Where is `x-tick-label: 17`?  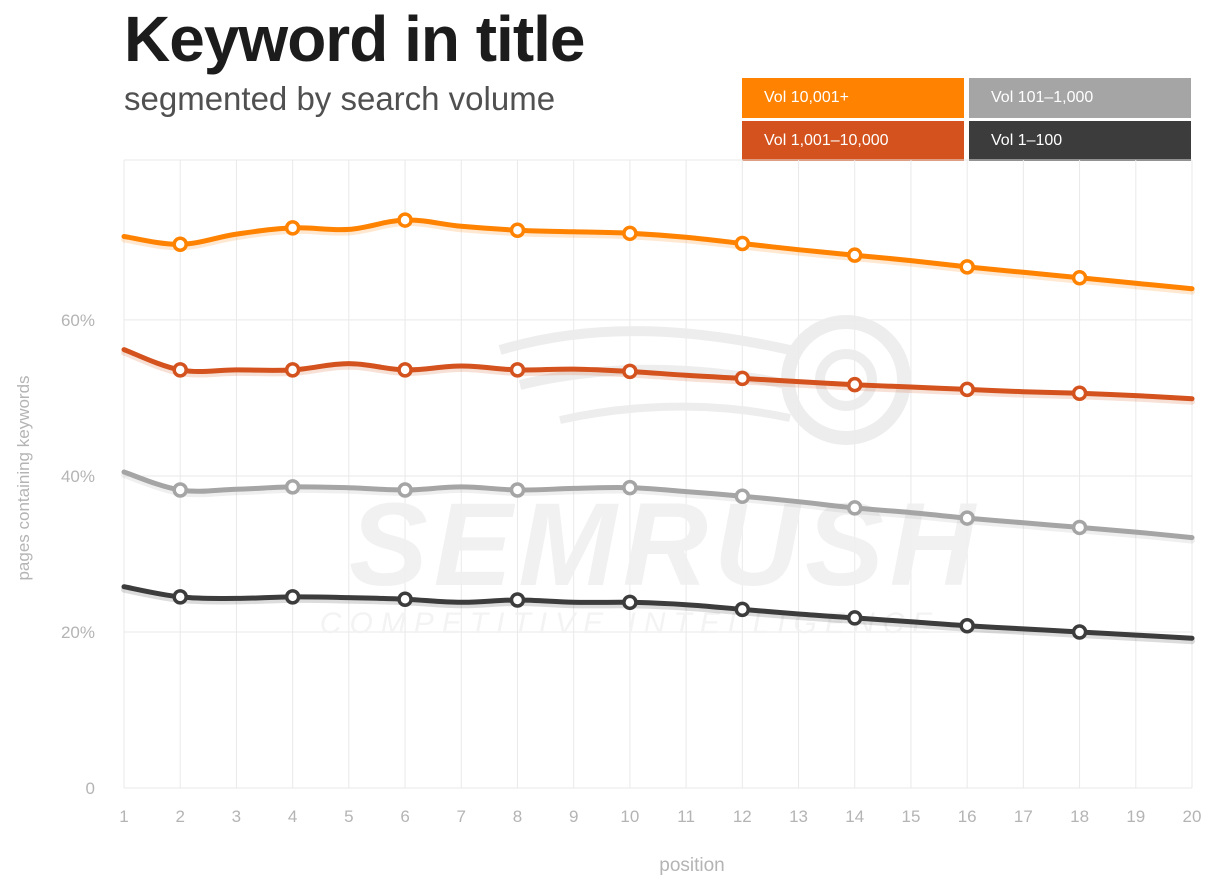 x-tick-label: 17 is located at coordinates (1023, 816).